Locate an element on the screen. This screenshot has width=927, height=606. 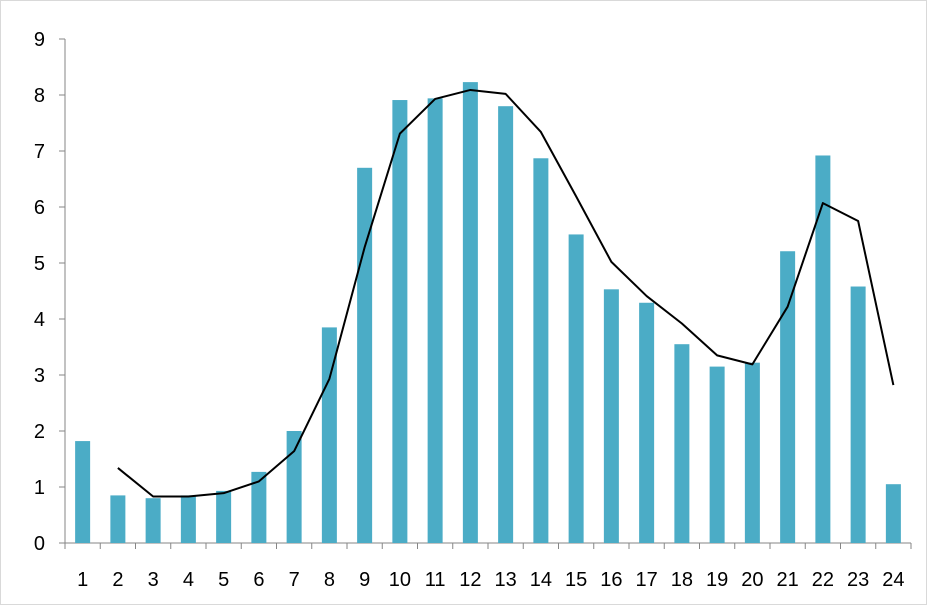
y-axis: 0 1 2 3 4 5 6 7 8 9 is located at coordinates (50, 292).